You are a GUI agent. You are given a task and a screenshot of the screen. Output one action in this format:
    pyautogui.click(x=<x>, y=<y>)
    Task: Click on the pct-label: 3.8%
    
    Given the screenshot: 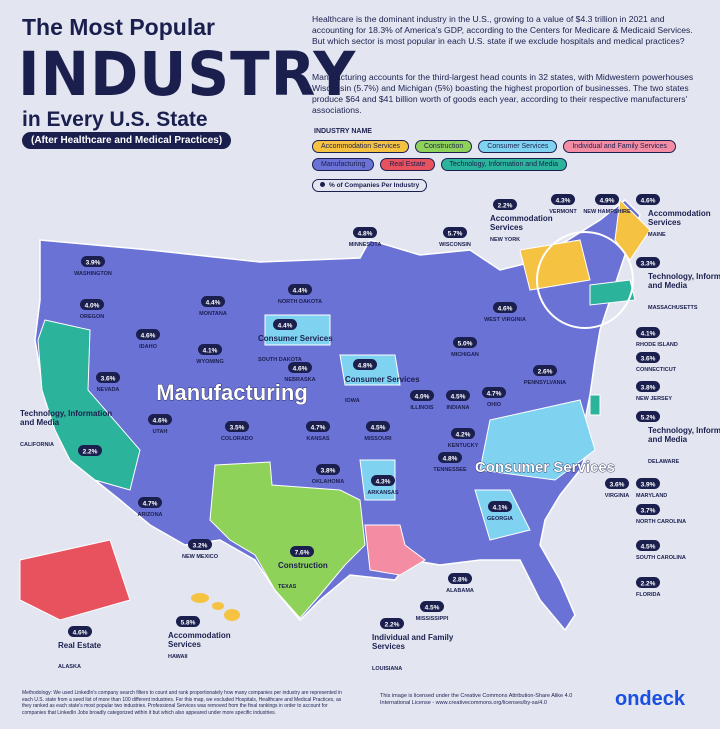 What is the action you would take?
    pyautogui.click(x=648, y=388)
    